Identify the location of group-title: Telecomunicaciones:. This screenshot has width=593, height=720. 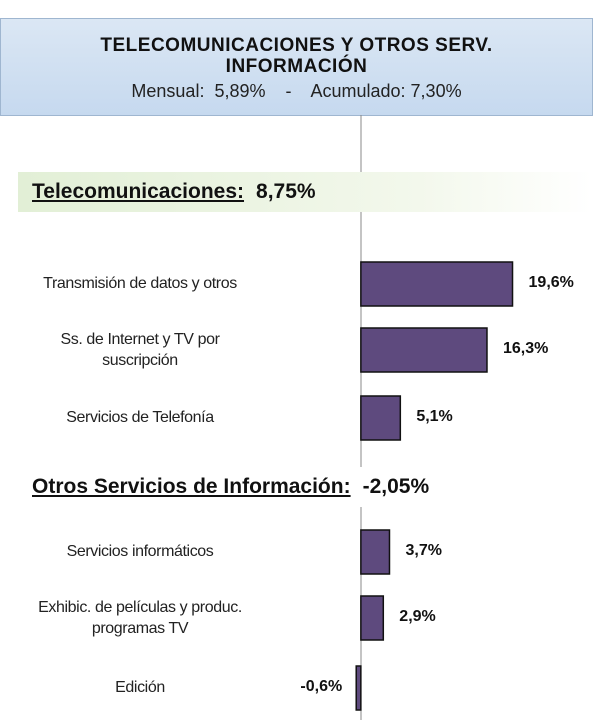
(138, 191).